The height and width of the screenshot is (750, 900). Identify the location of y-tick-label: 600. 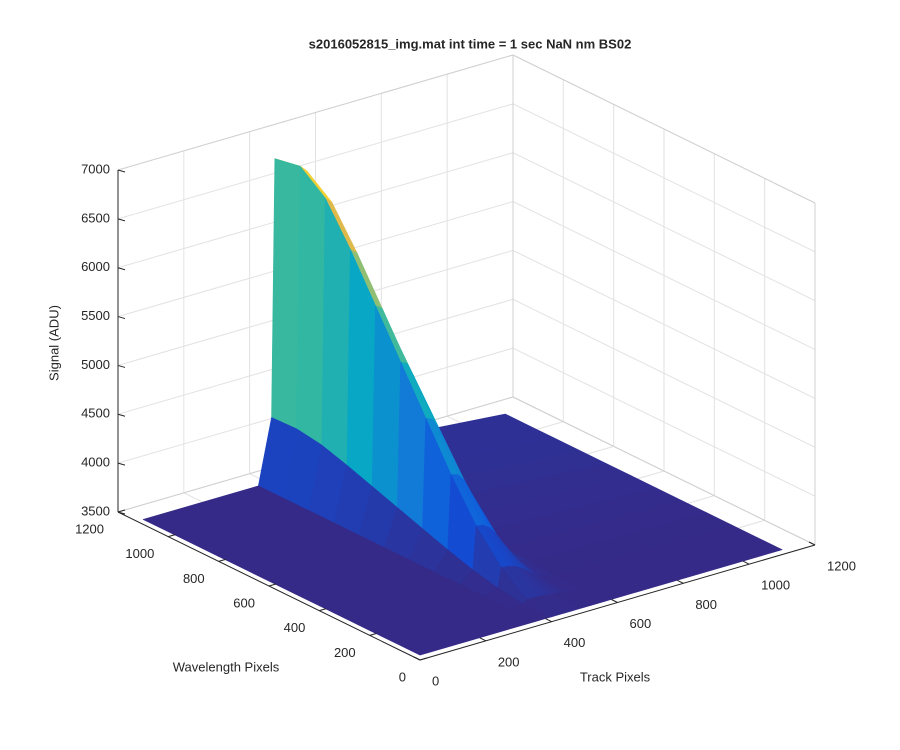
(244, 602).